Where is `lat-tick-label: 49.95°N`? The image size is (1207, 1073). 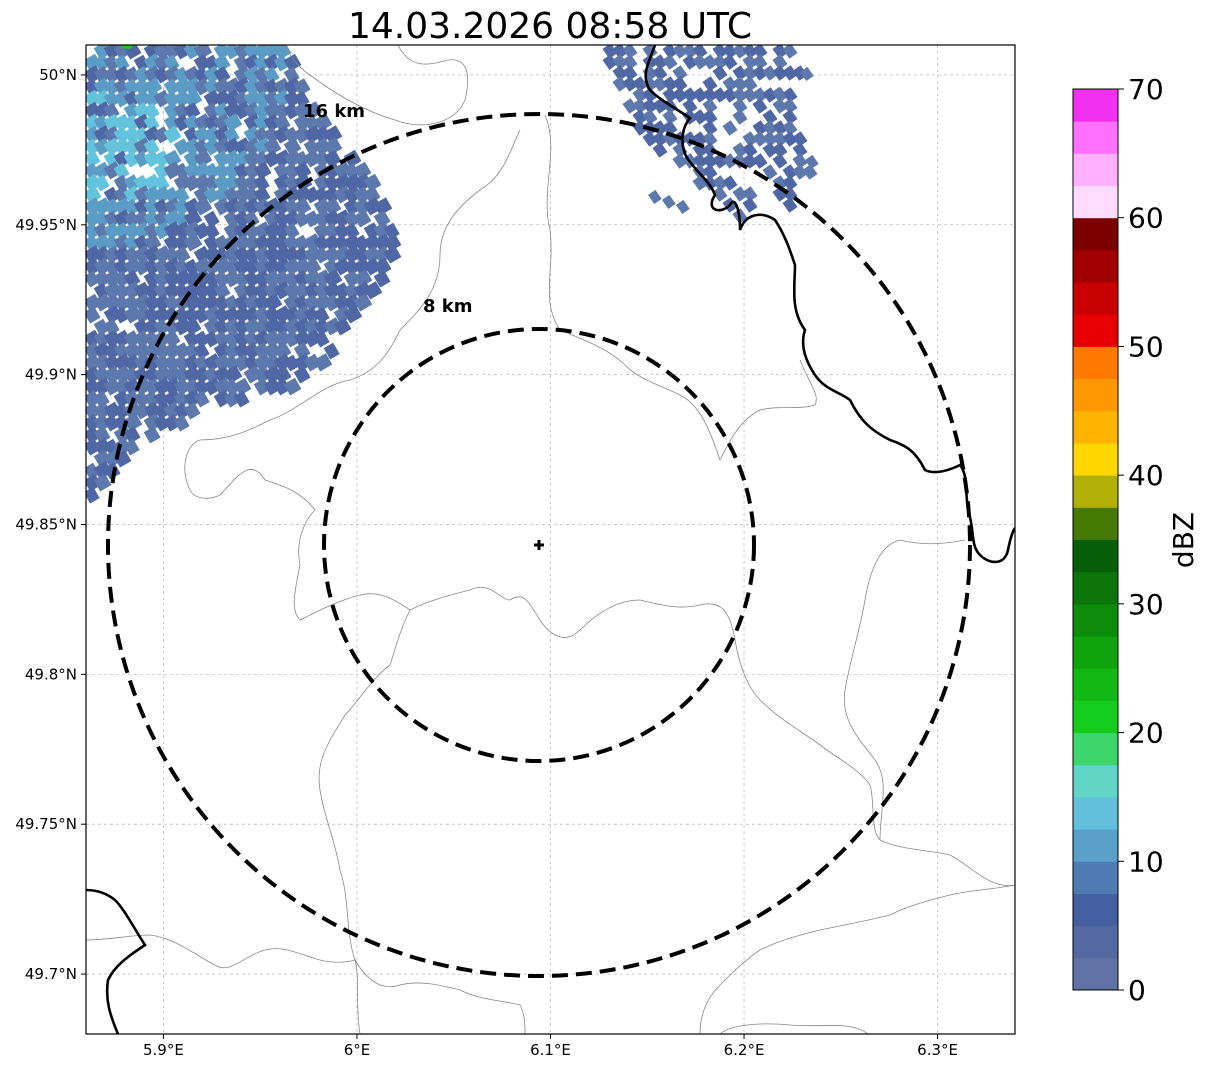
lat-tick-label: 49.95°N is located at coordinates (46, 225).